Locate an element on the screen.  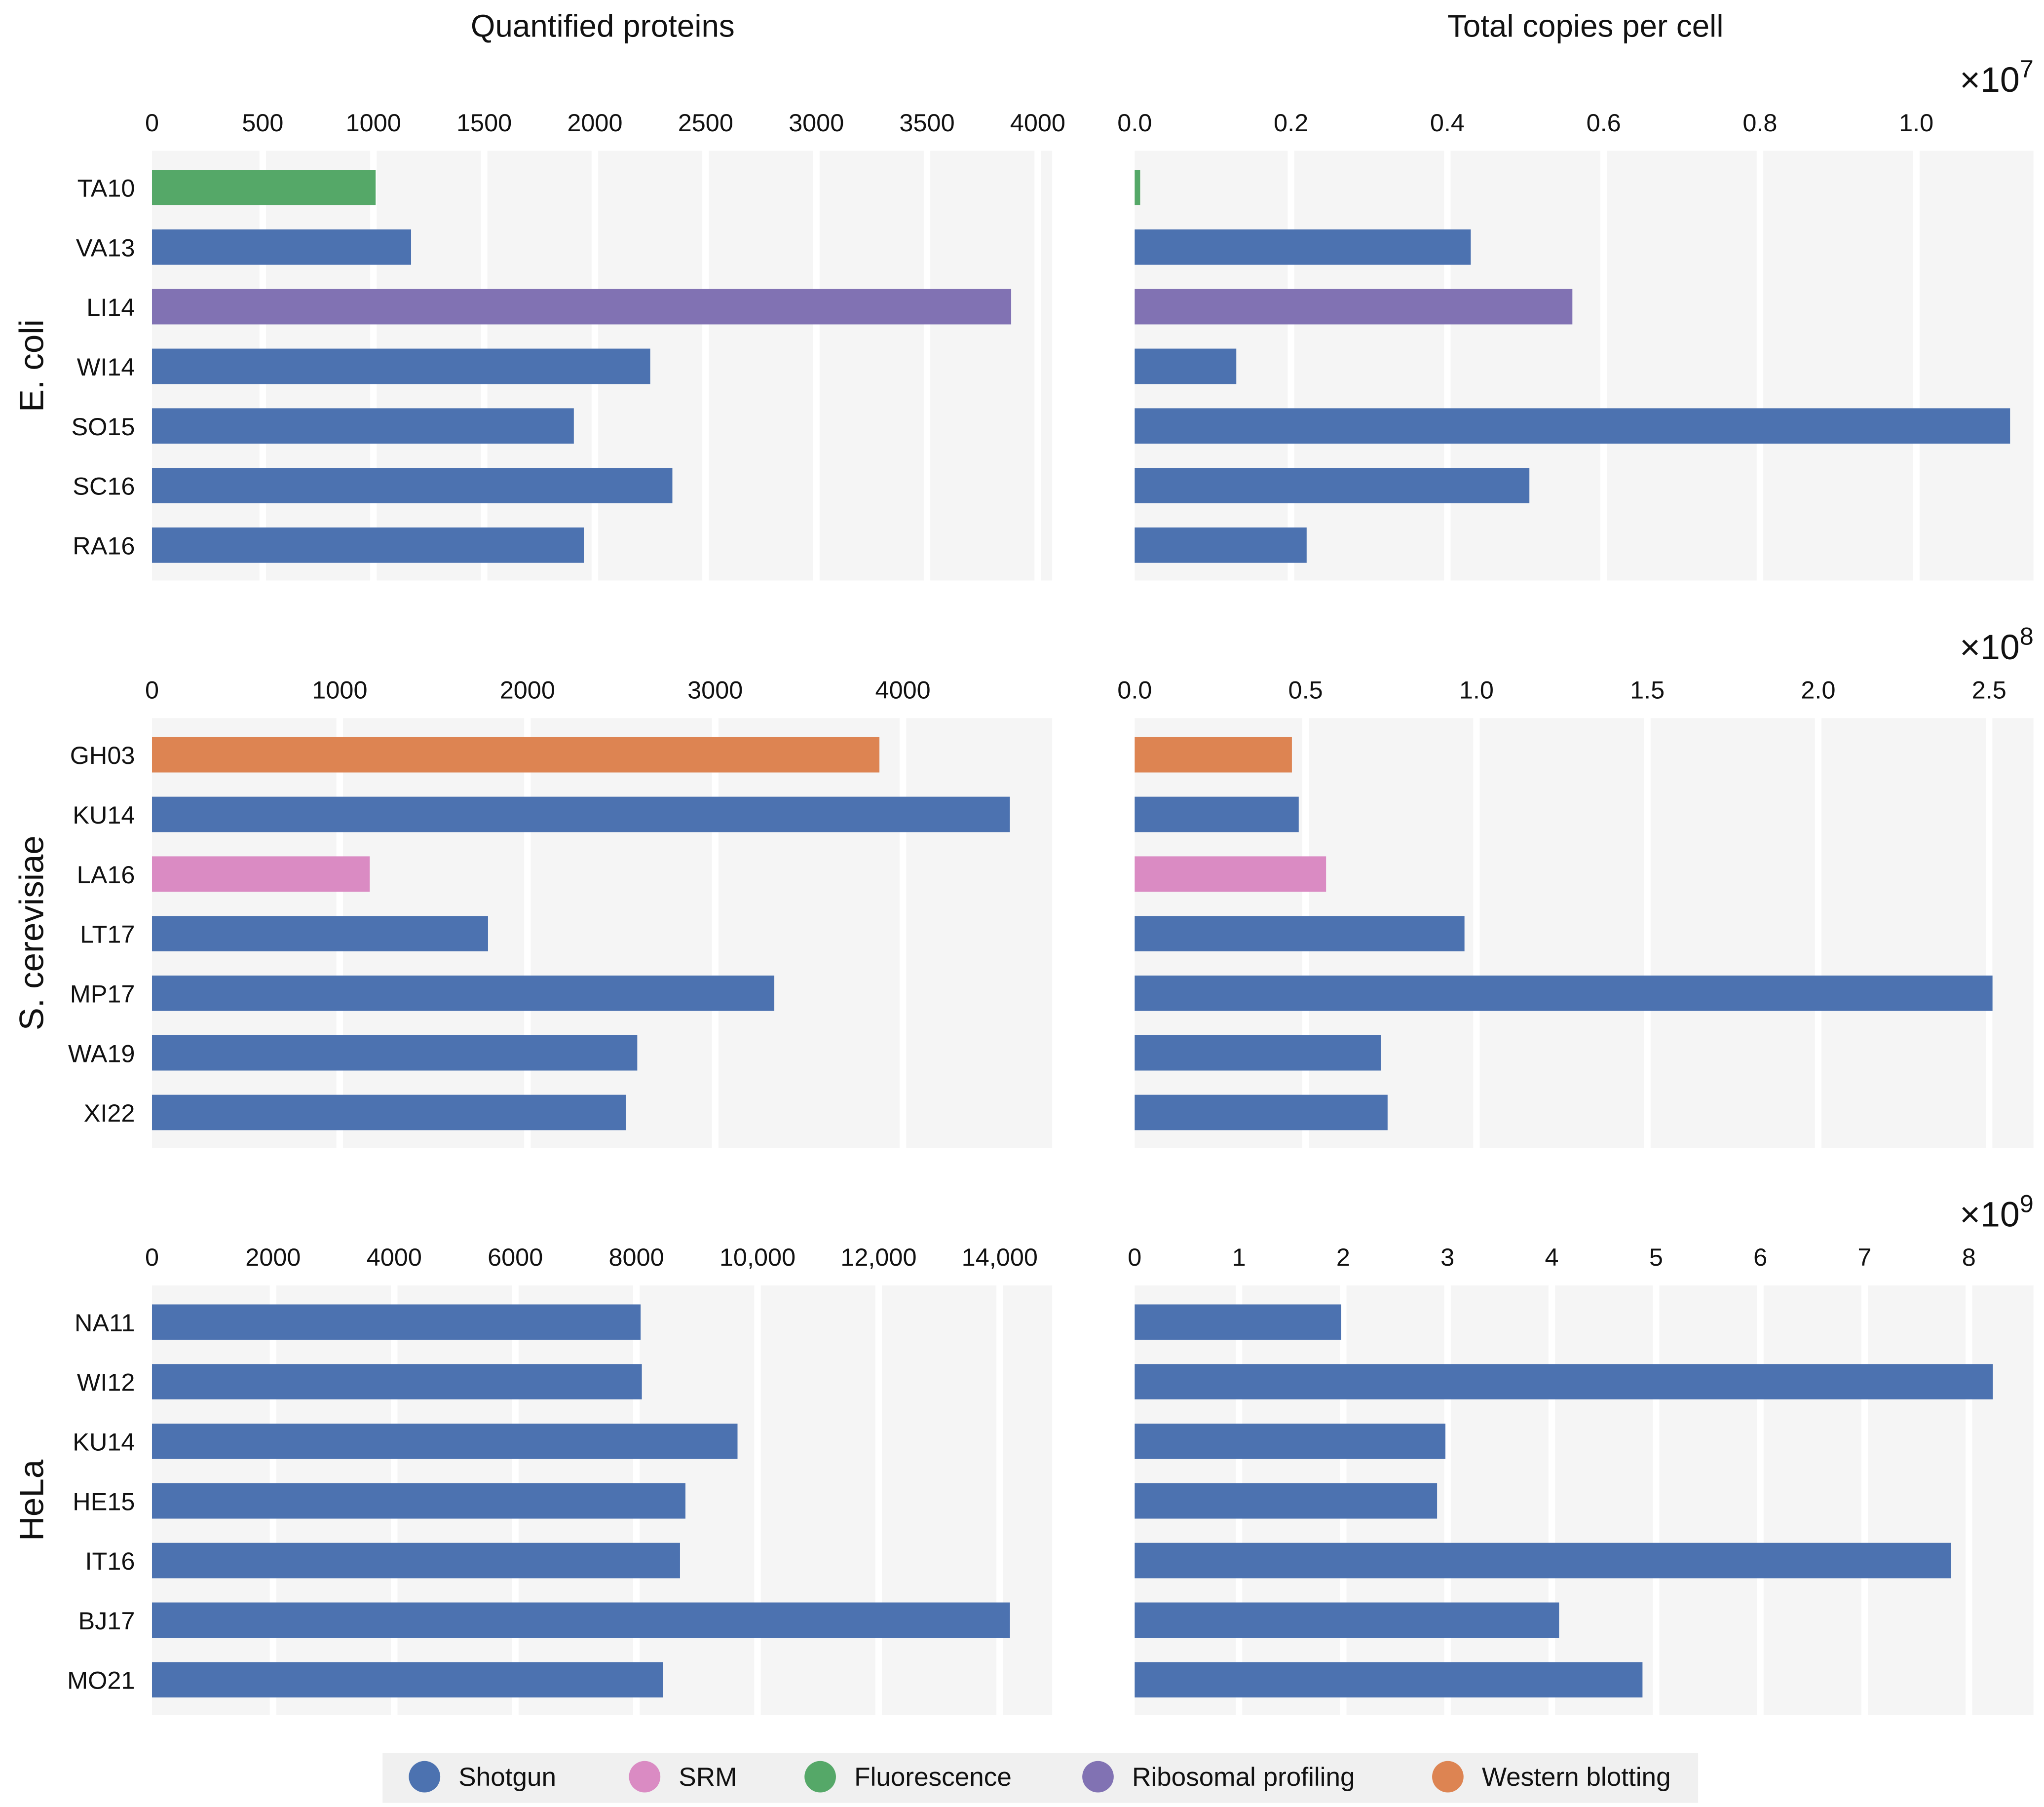
x-tick-label: 0.8 is located at coordinates (1759, 123).